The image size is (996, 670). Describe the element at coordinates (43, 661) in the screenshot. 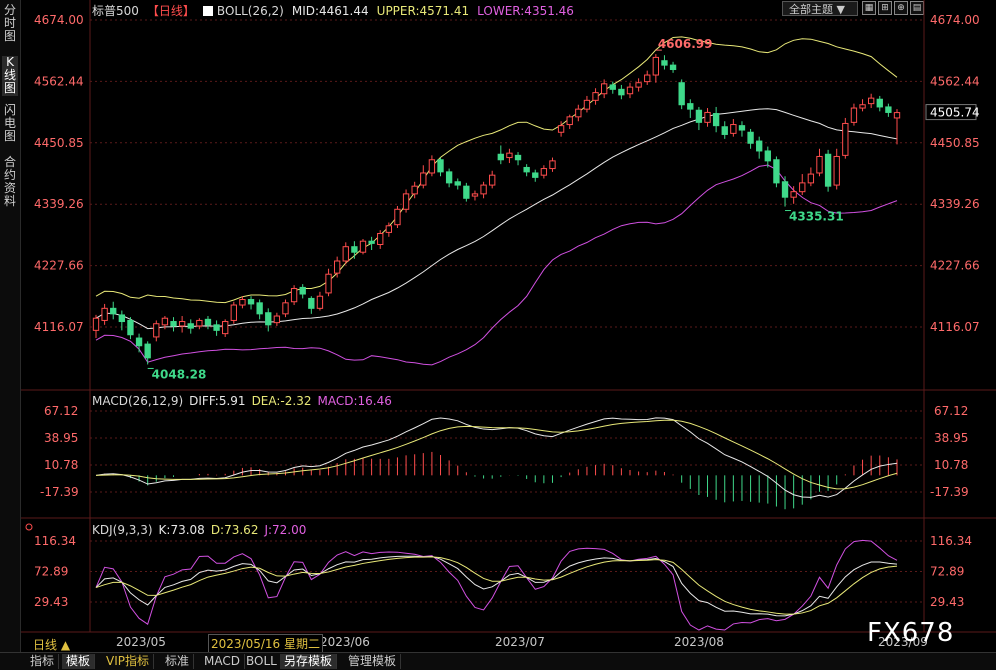

I see `btab-indicator: 指标` at that location.